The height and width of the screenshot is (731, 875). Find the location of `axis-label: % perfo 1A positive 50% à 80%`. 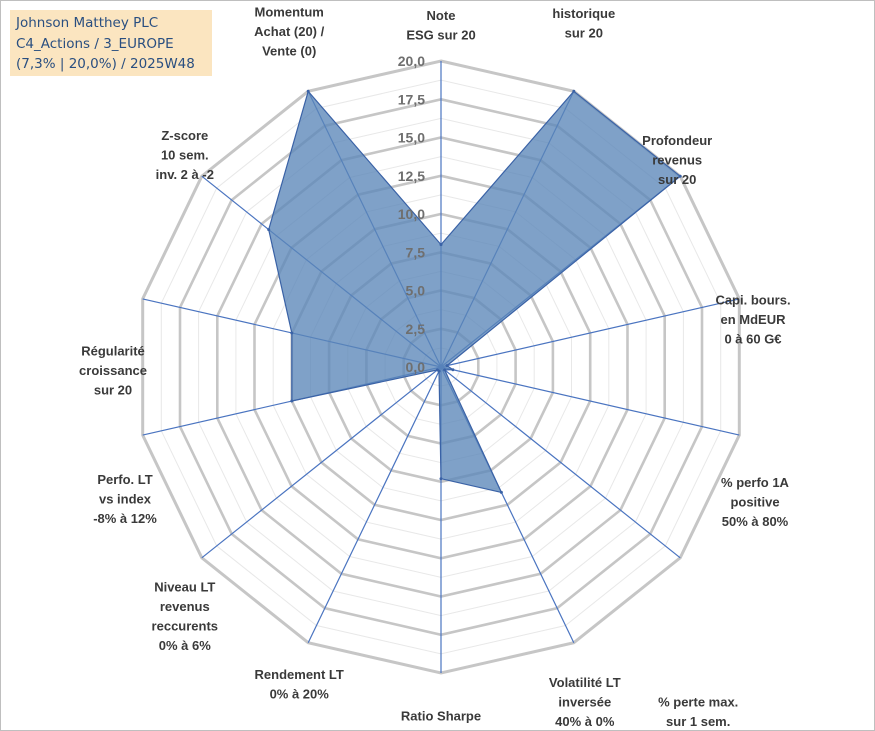

axis-label: % perfo 1A positive 50% à 80% is located at coordinates (755, 502).